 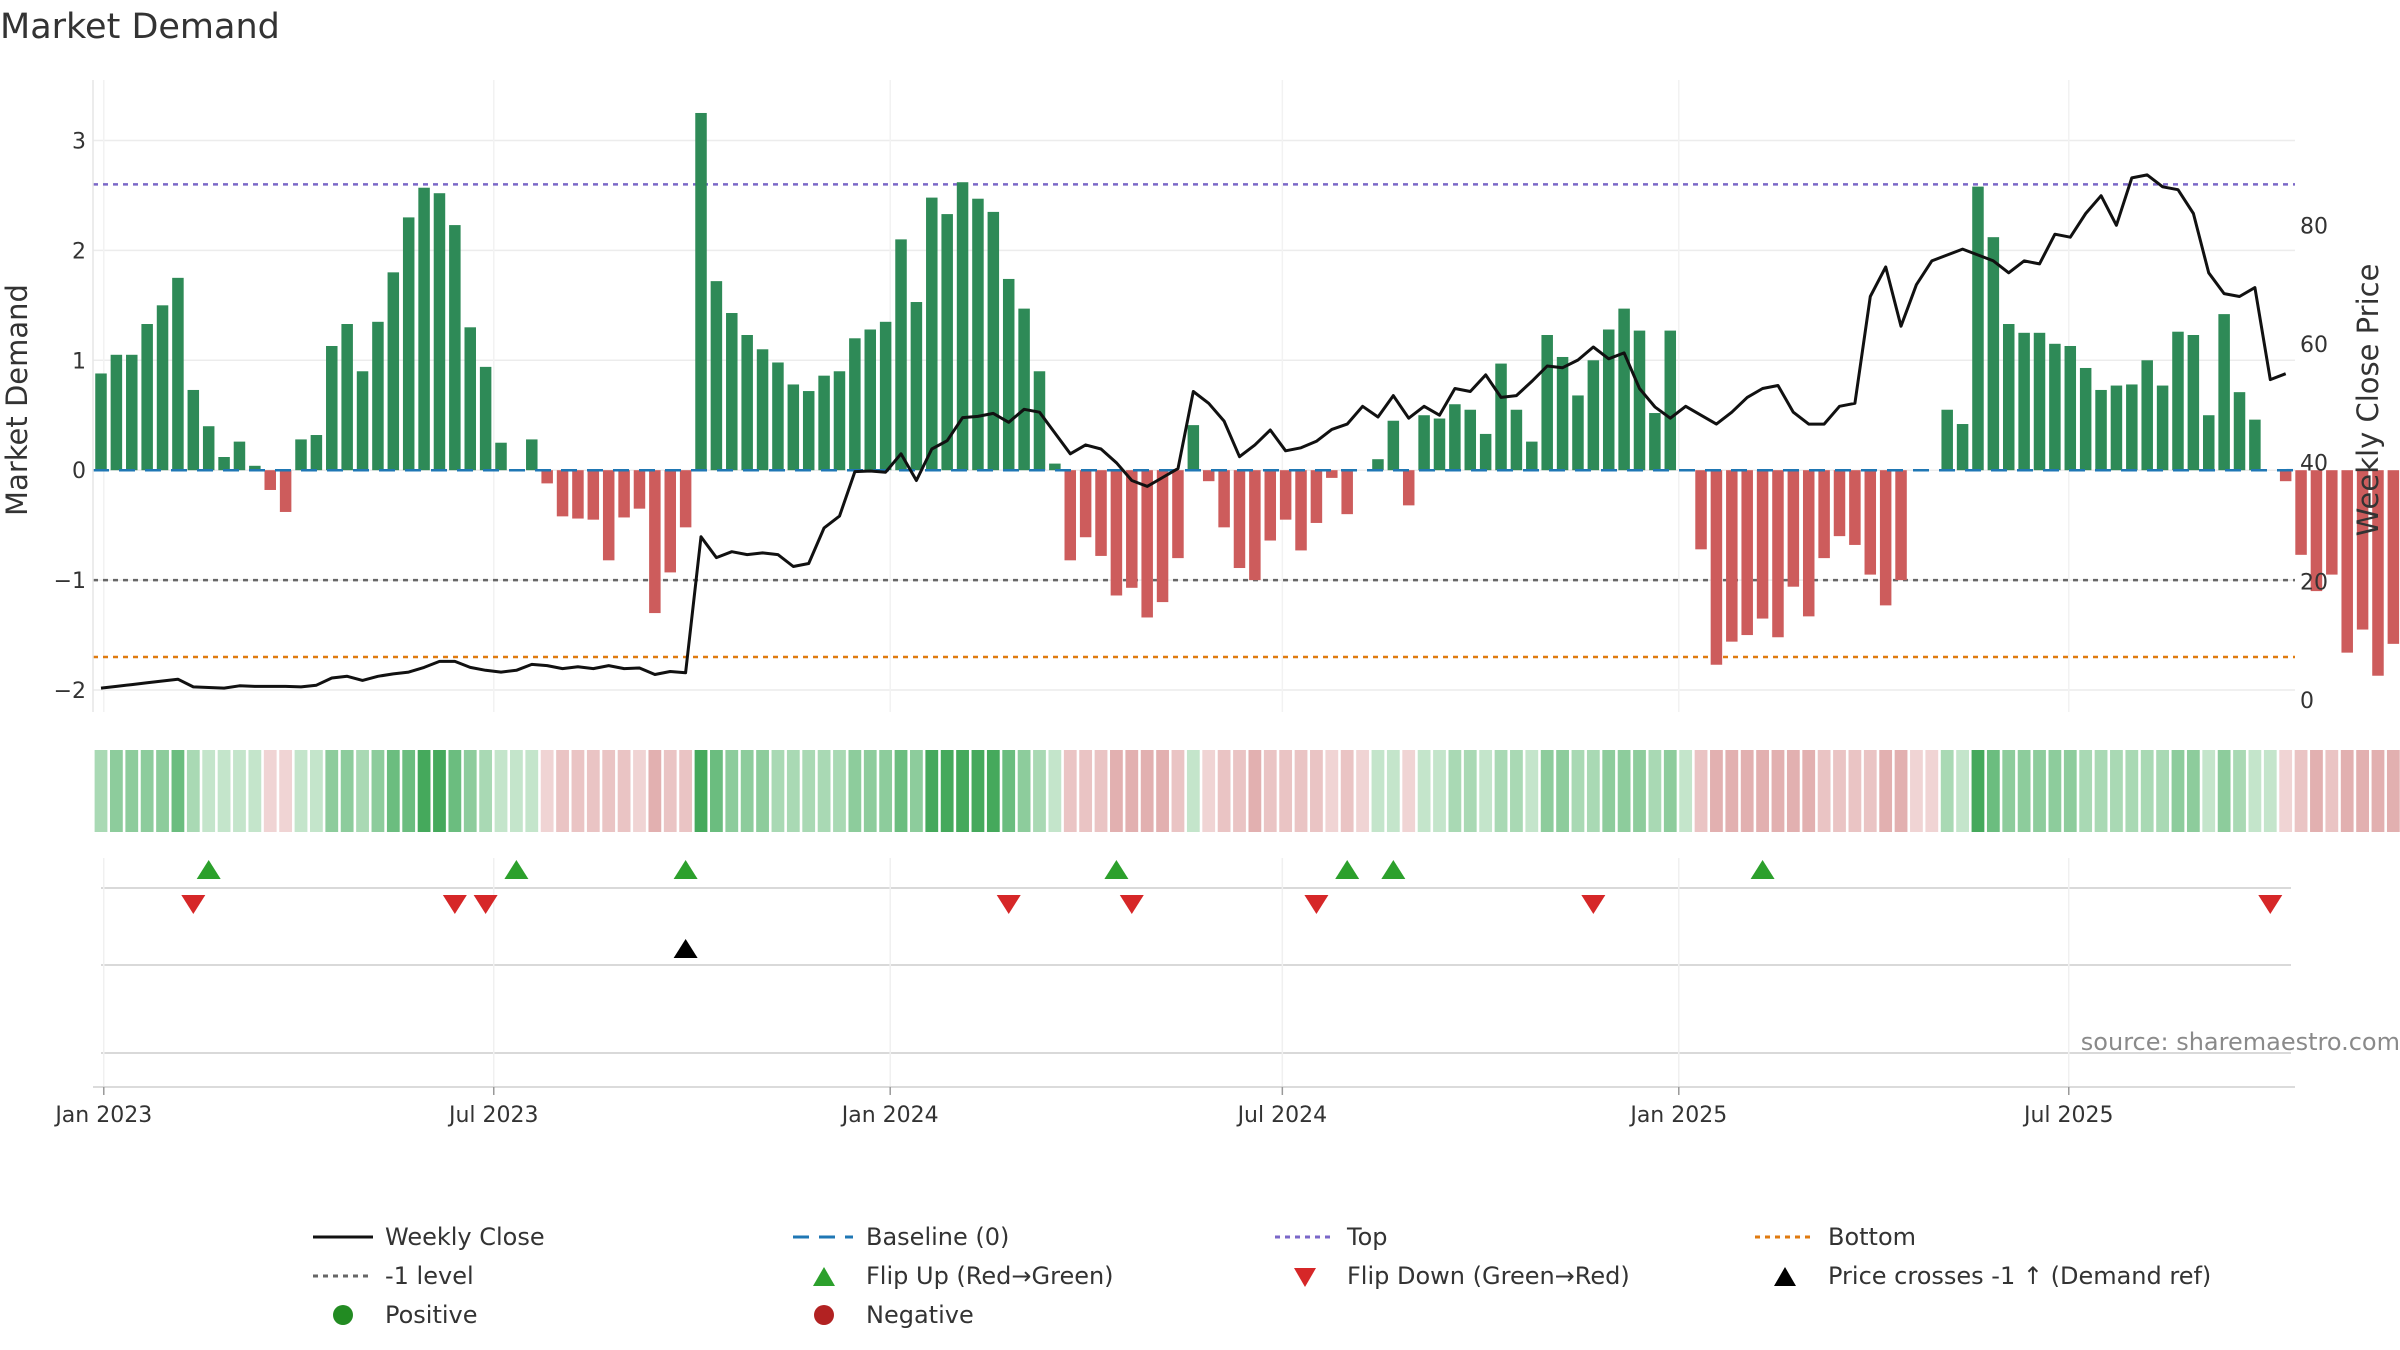 I want to click on chart-title: Market Demand, so click(x=140, y=27).